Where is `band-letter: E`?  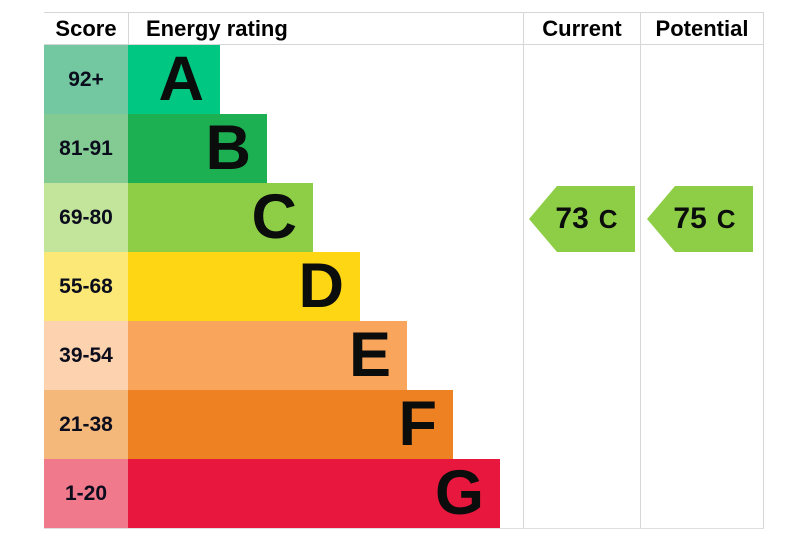 band-letter: E is located at coordinates (369, 355).